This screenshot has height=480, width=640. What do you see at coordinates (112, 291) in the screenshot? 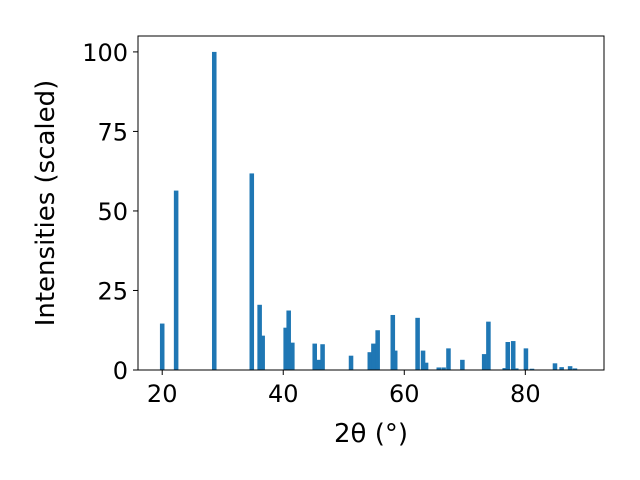
I see `y-tick-label: 25` at bounding box center [112, 291].